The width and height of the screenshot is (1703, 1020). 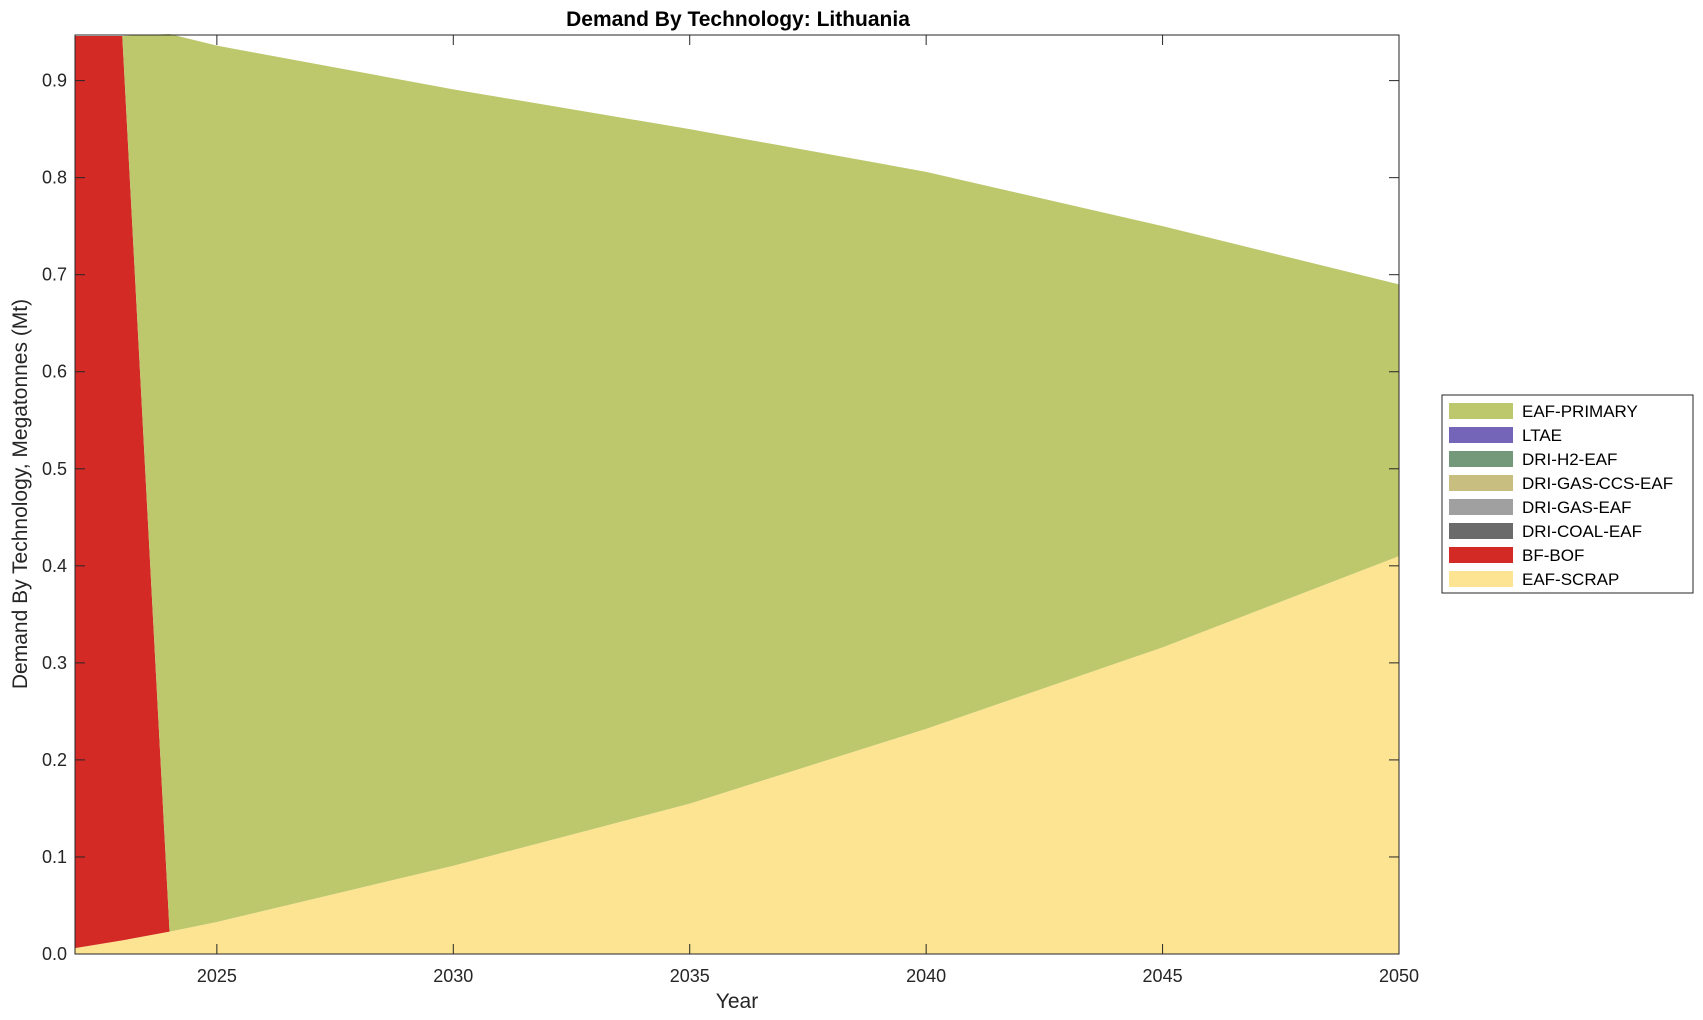 What do you see at coordinates (20, 494) in the screenshot?
I see `y-axis-title: Demand By Technology, Megatonnes (Mt)` at bounding box center [20, 494].